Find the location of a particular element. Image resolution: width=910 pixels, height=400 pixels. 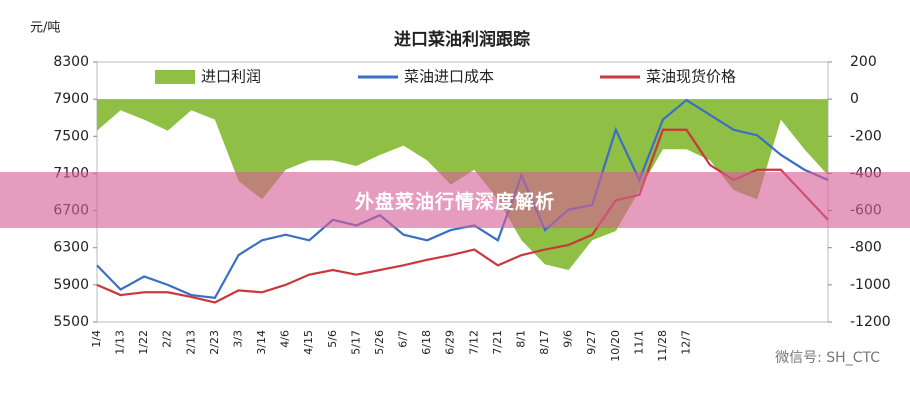

x-tick-label: 6/29 is located at coordinates (450, 342).